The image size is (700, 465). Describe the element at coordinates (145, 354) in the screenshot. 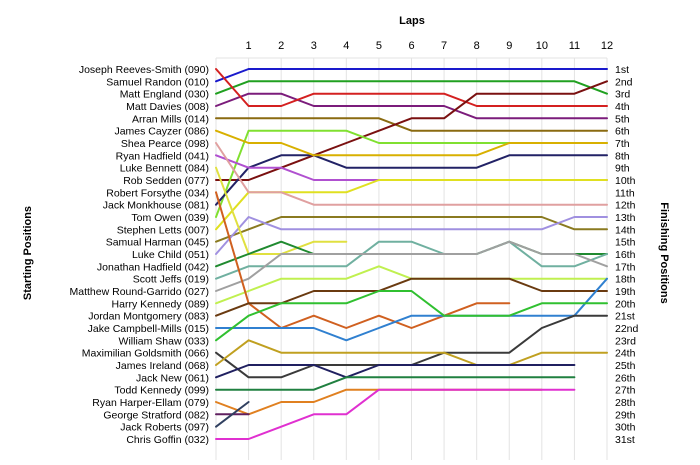

I see `start-position-label: Maximilian Goldsmith (066)` at that location.